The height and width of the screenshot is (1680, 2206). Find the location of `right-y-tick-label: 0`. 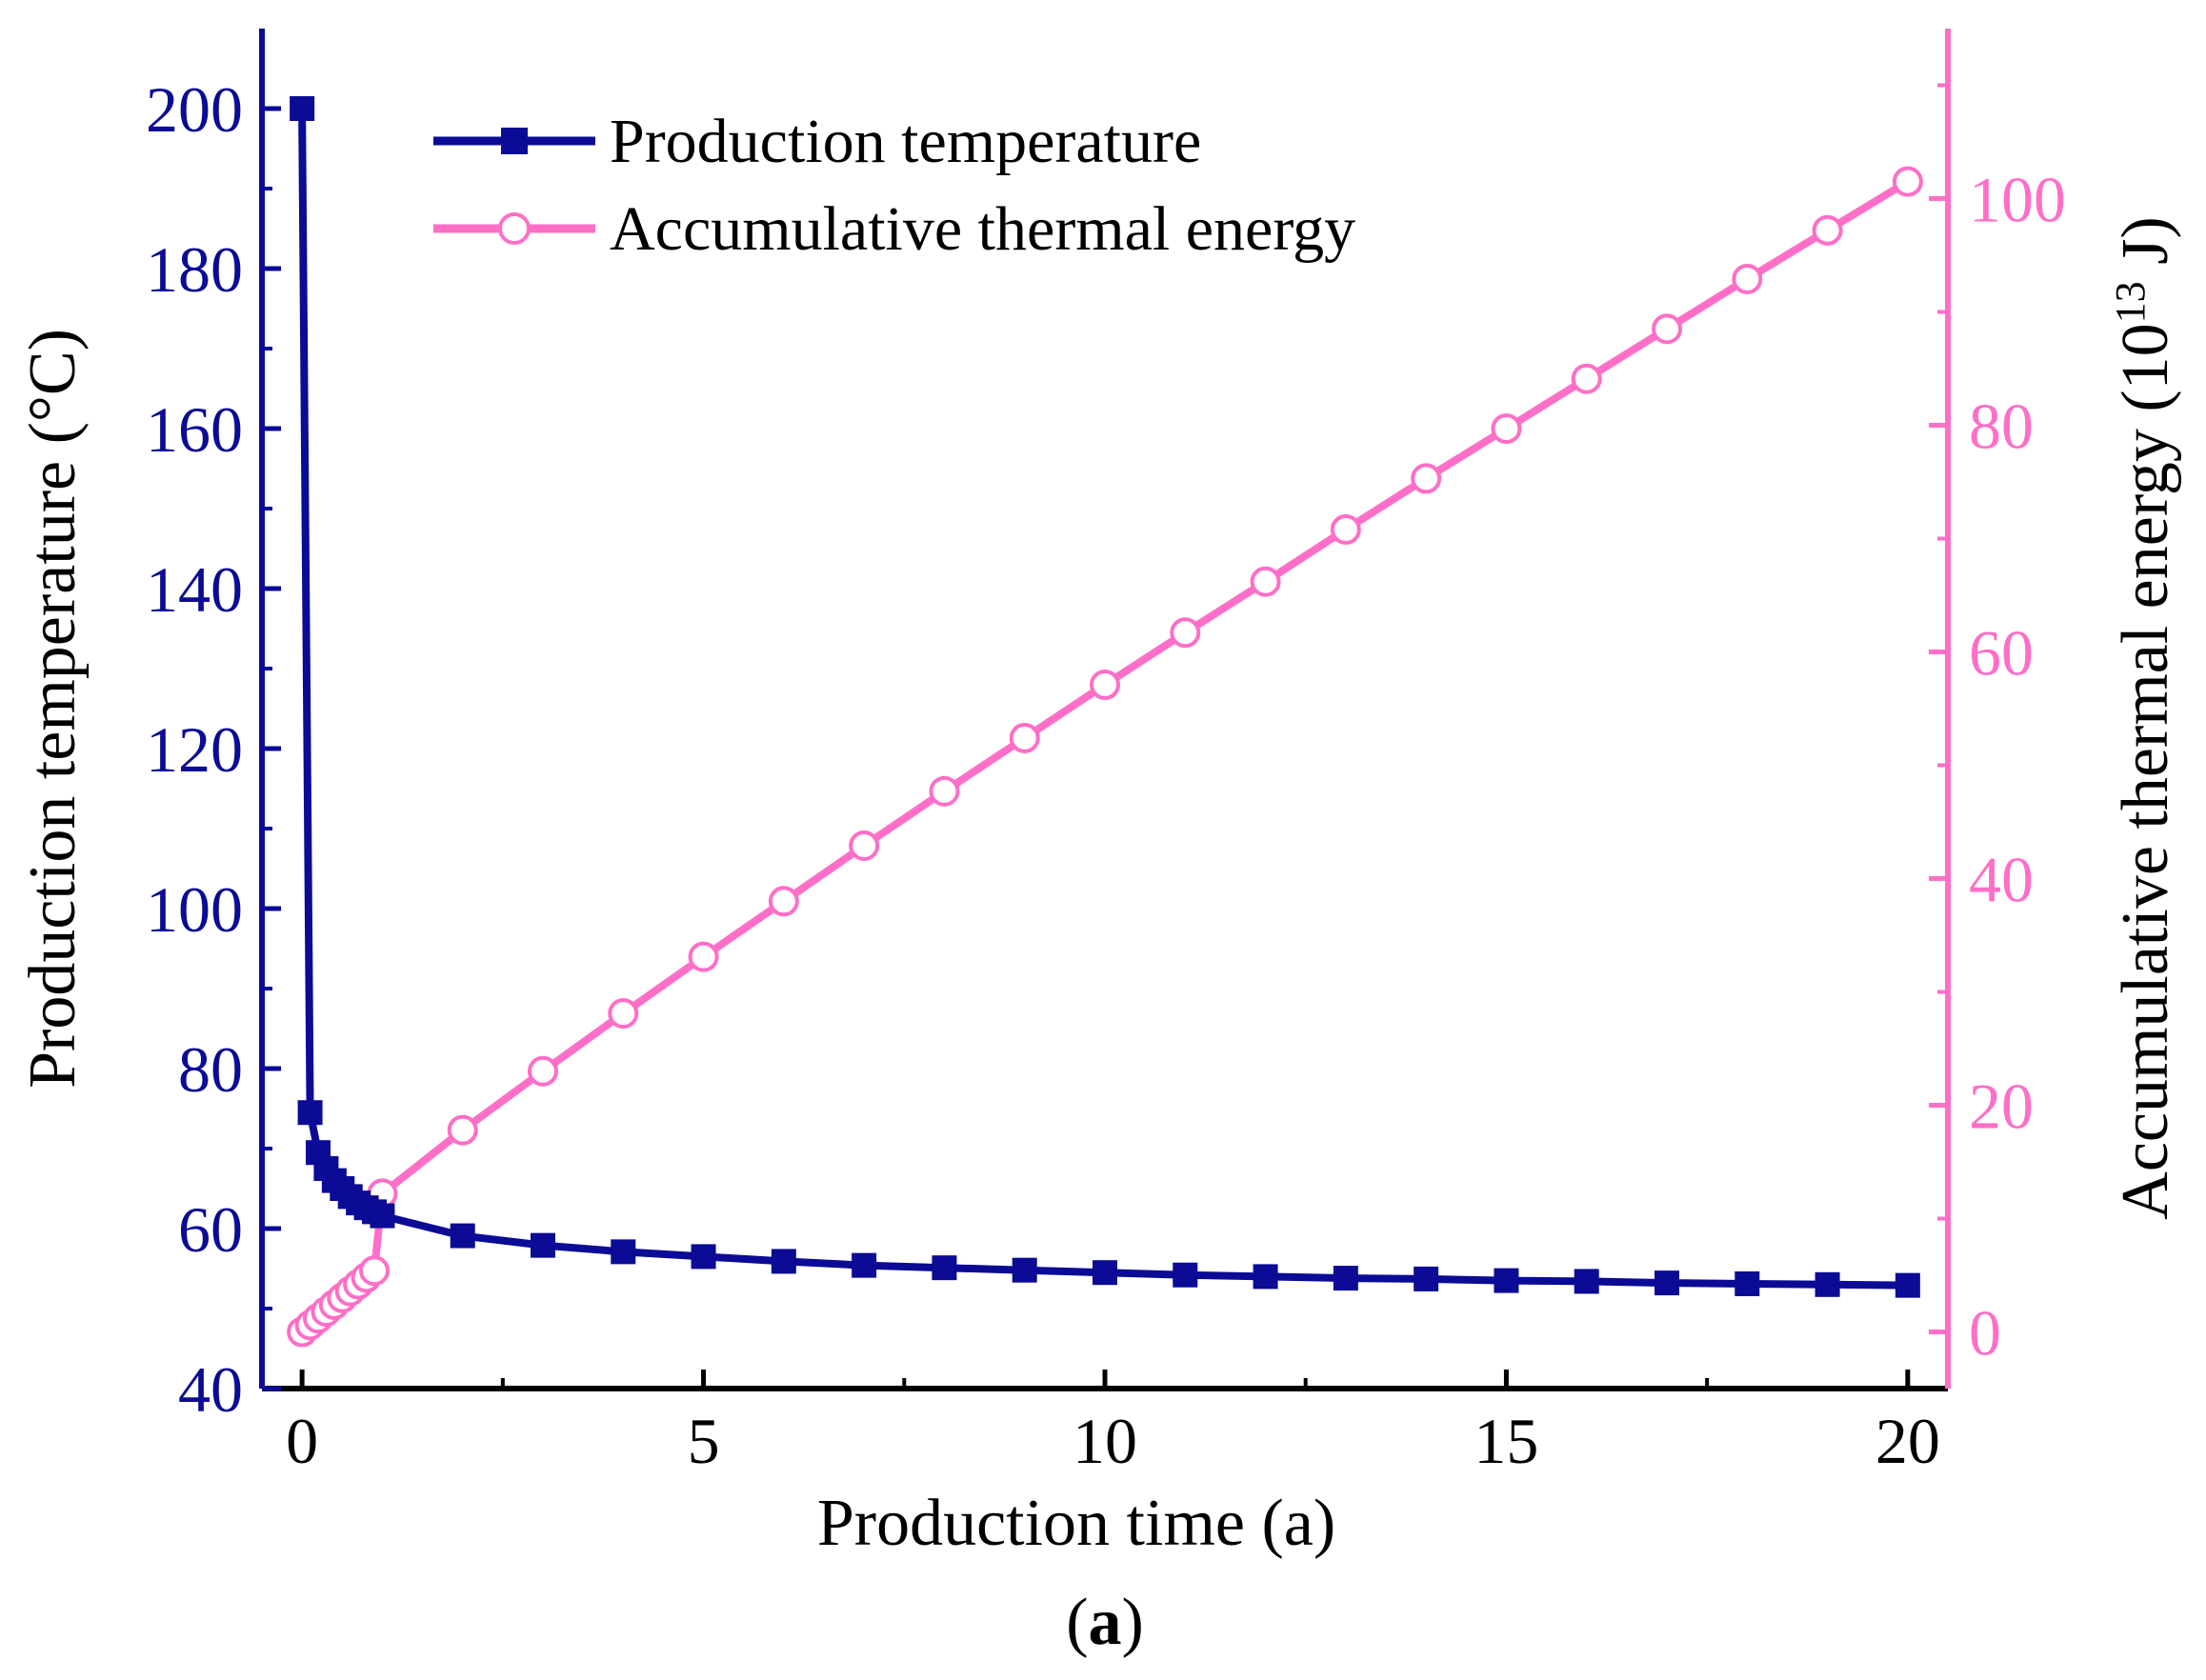

right-y-tick-label: 0 is located at coordinates (1985, 1333).